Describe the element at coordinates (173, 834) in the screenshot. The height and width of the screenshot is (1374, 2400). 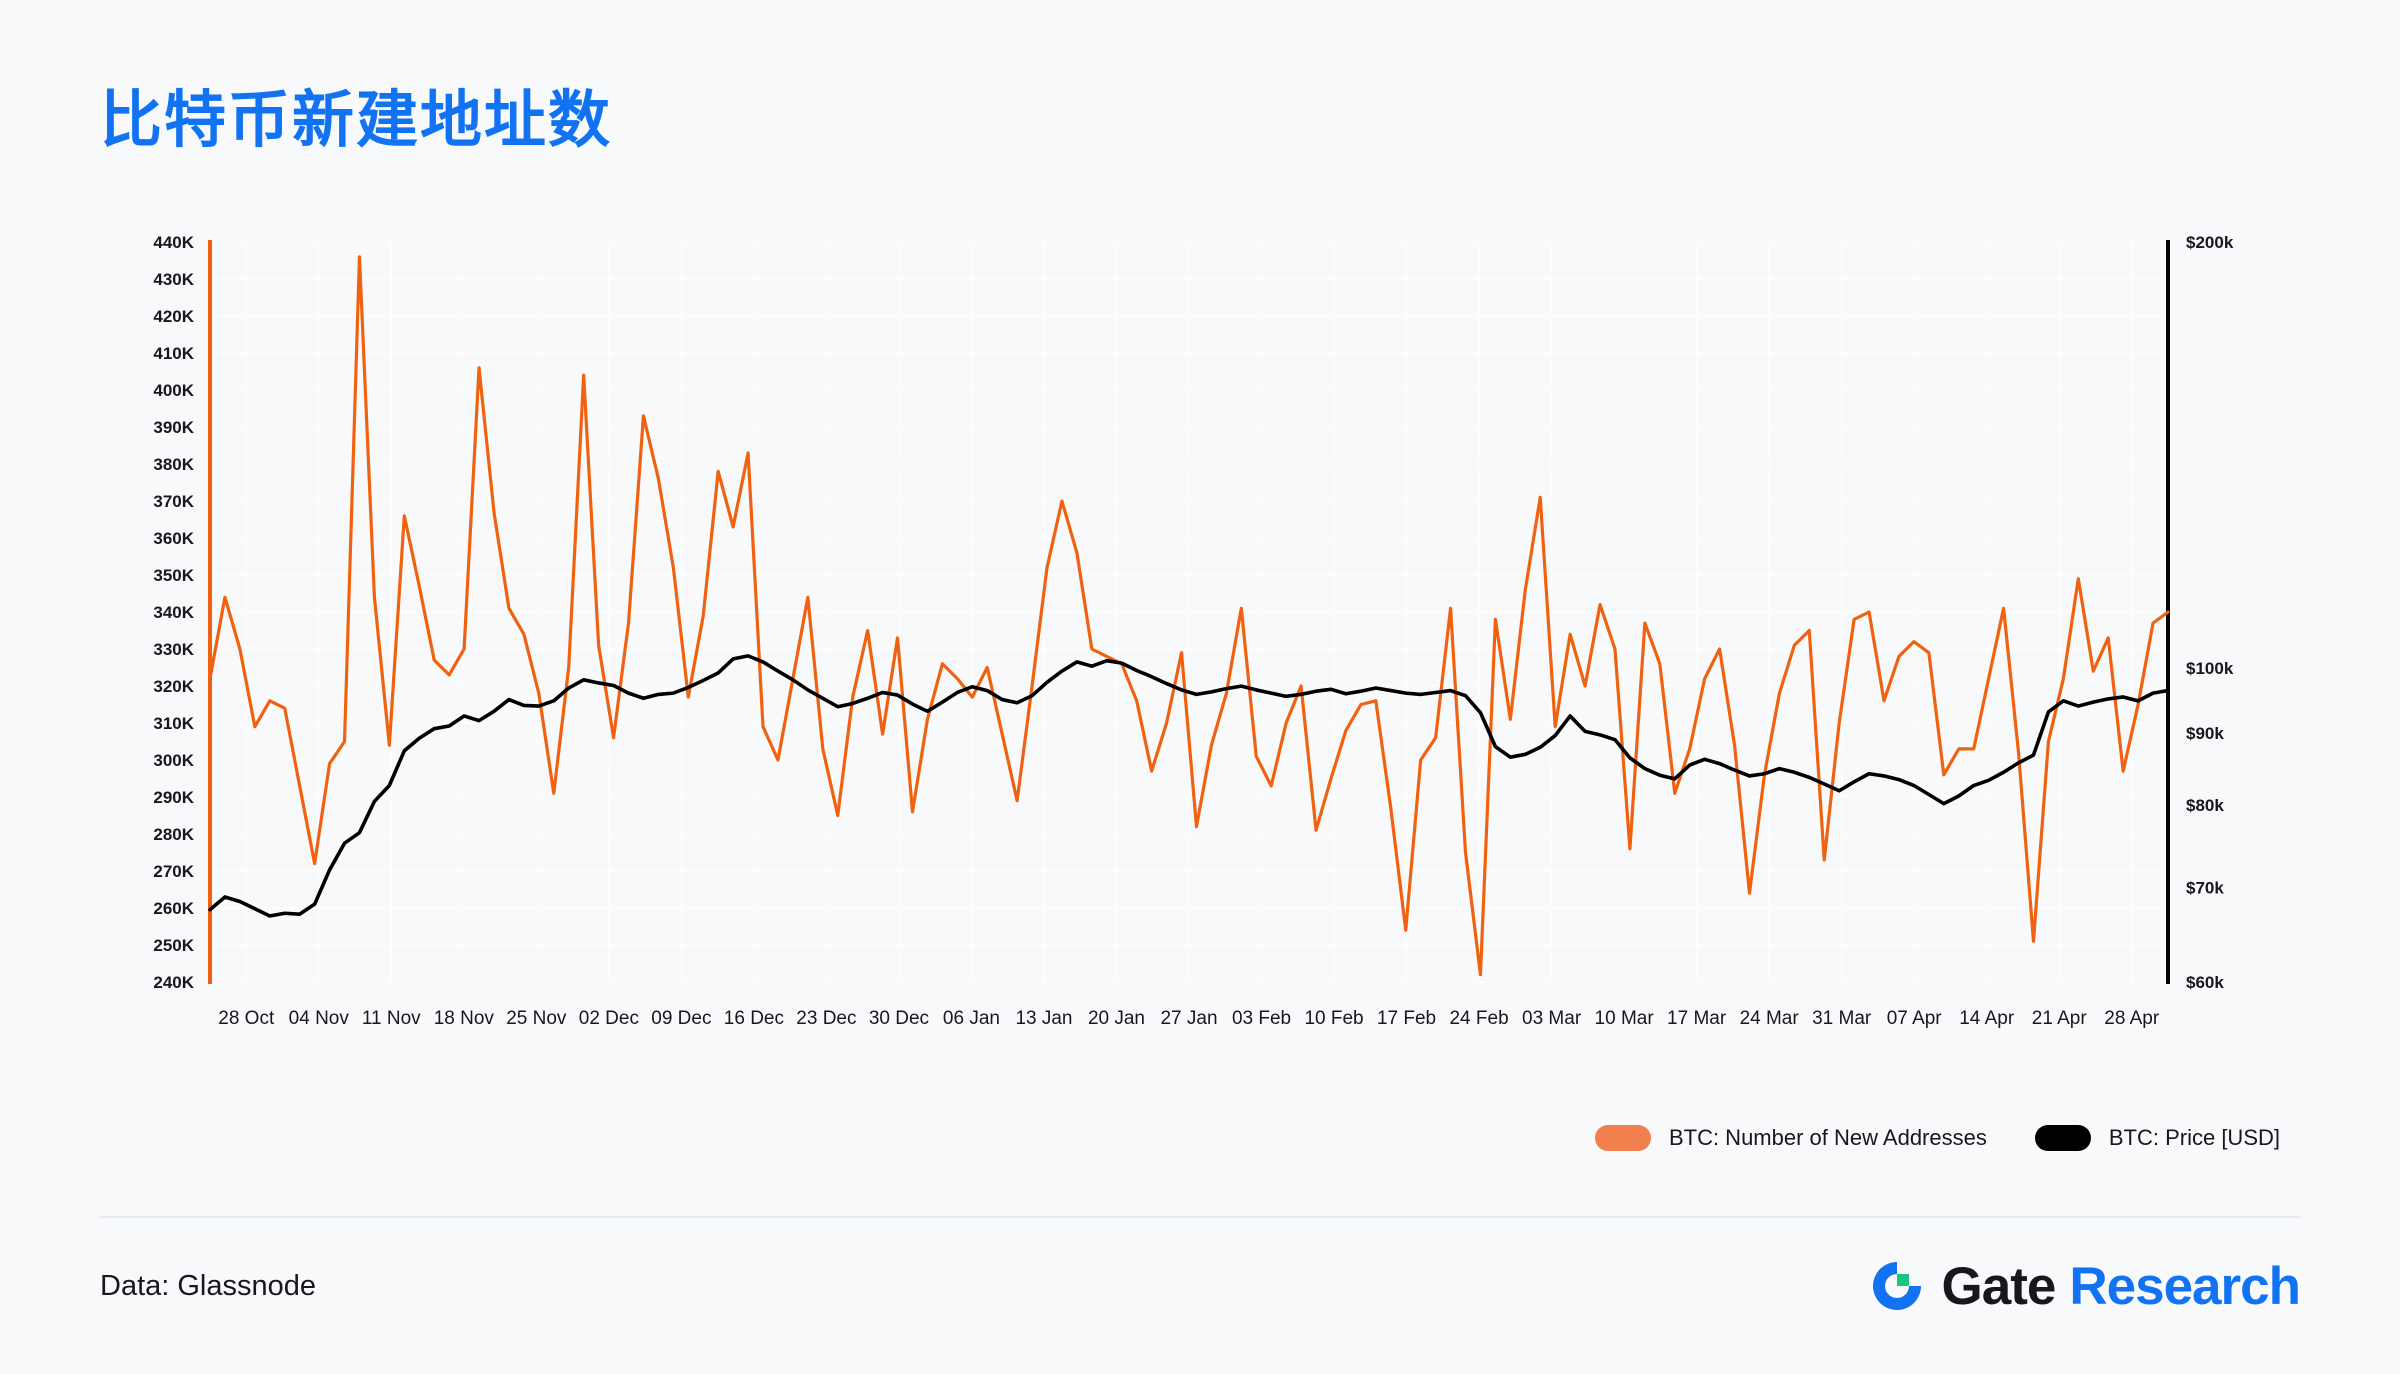
I see `left-tick-280K: 280K` at that location.